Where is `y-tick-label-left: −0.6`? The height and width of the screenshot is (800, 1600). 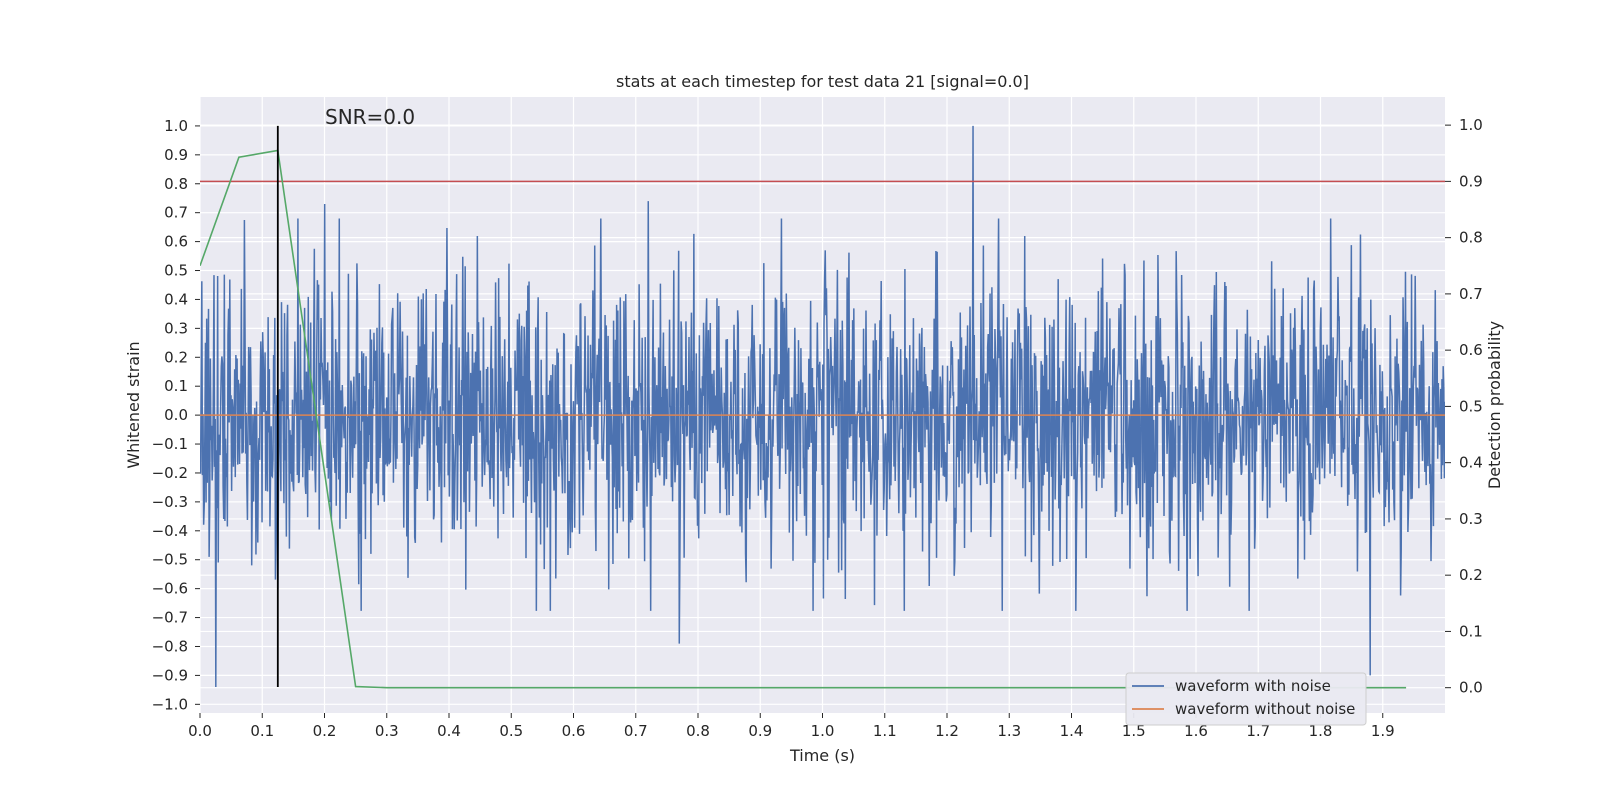 y-tick-label-left: −0.6 is located at coordinates (170, 589).